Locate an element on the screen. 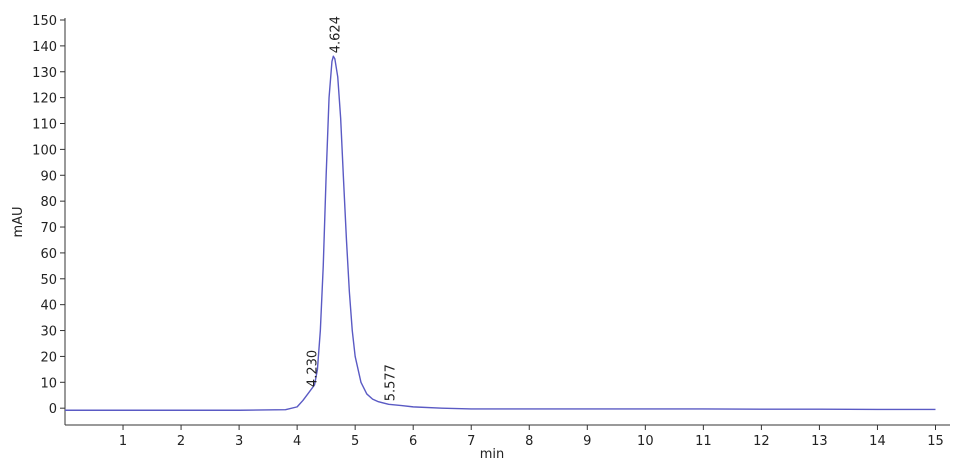  x-tick-label: 13 is located at coordinates (819, 441).